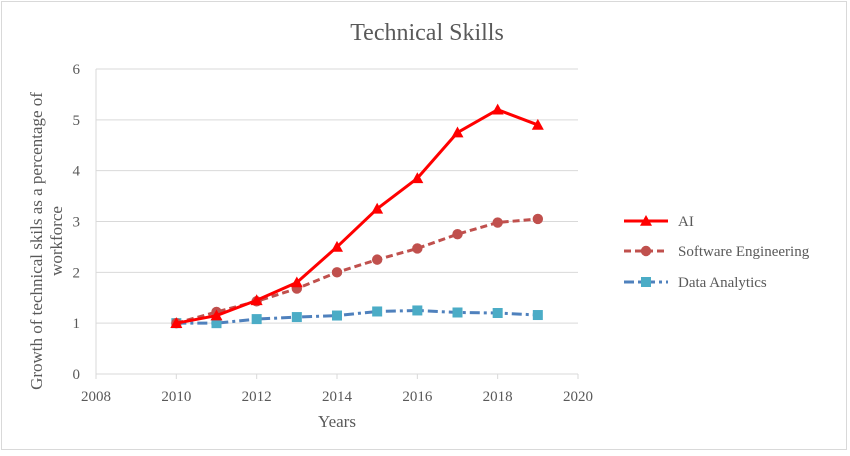 This screenshot has height=456, width=850. What do you see at coordinates (216, 315) in the screenshot?
I see `data-point-ai-2011` at bounding box center [216, 315].